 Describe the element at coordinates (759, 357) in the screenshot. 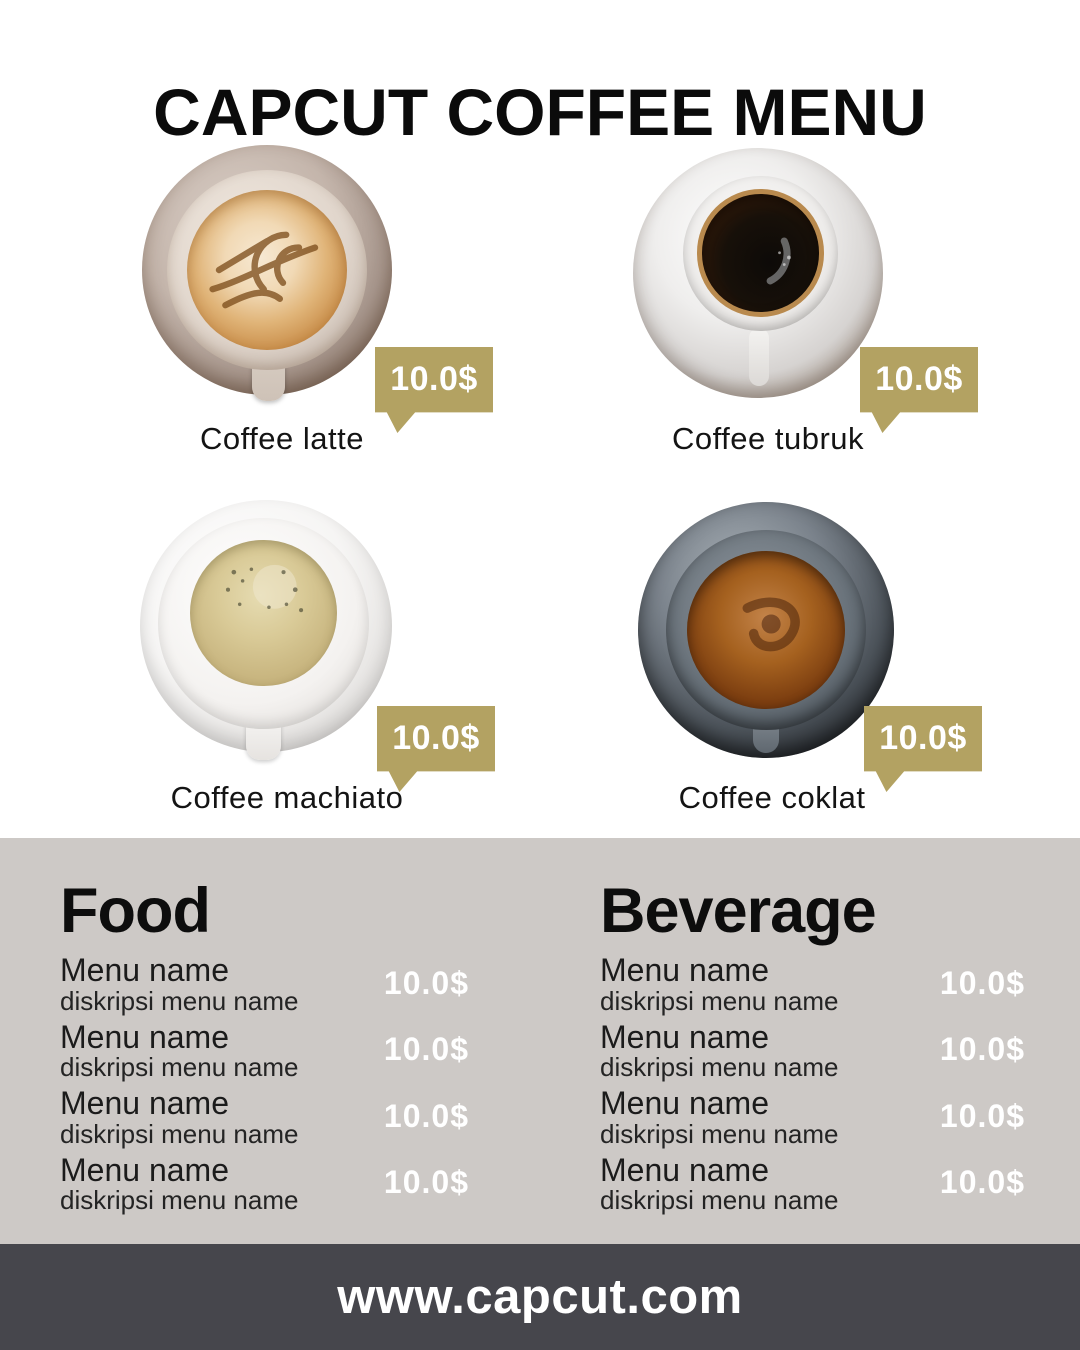

I see `cup-handle` at that location.